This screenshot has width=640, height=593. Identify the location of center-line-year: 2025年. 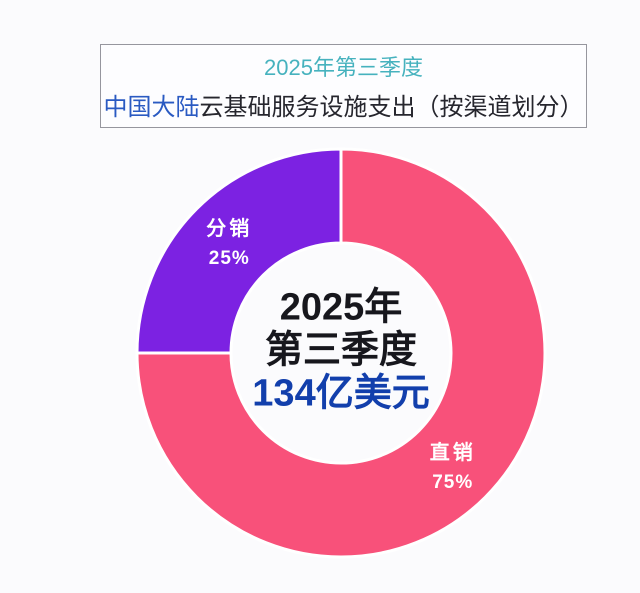
(341, 307).